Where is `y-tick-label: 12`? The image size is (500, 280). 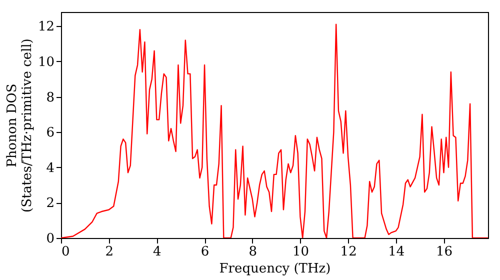 y-tick-label: 12 is located at coordinates (46, 27).